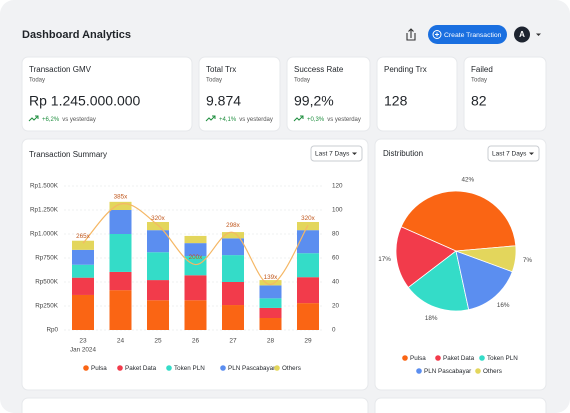  I want to click on page-title: Dashboard Analytics, so click(76, 35).